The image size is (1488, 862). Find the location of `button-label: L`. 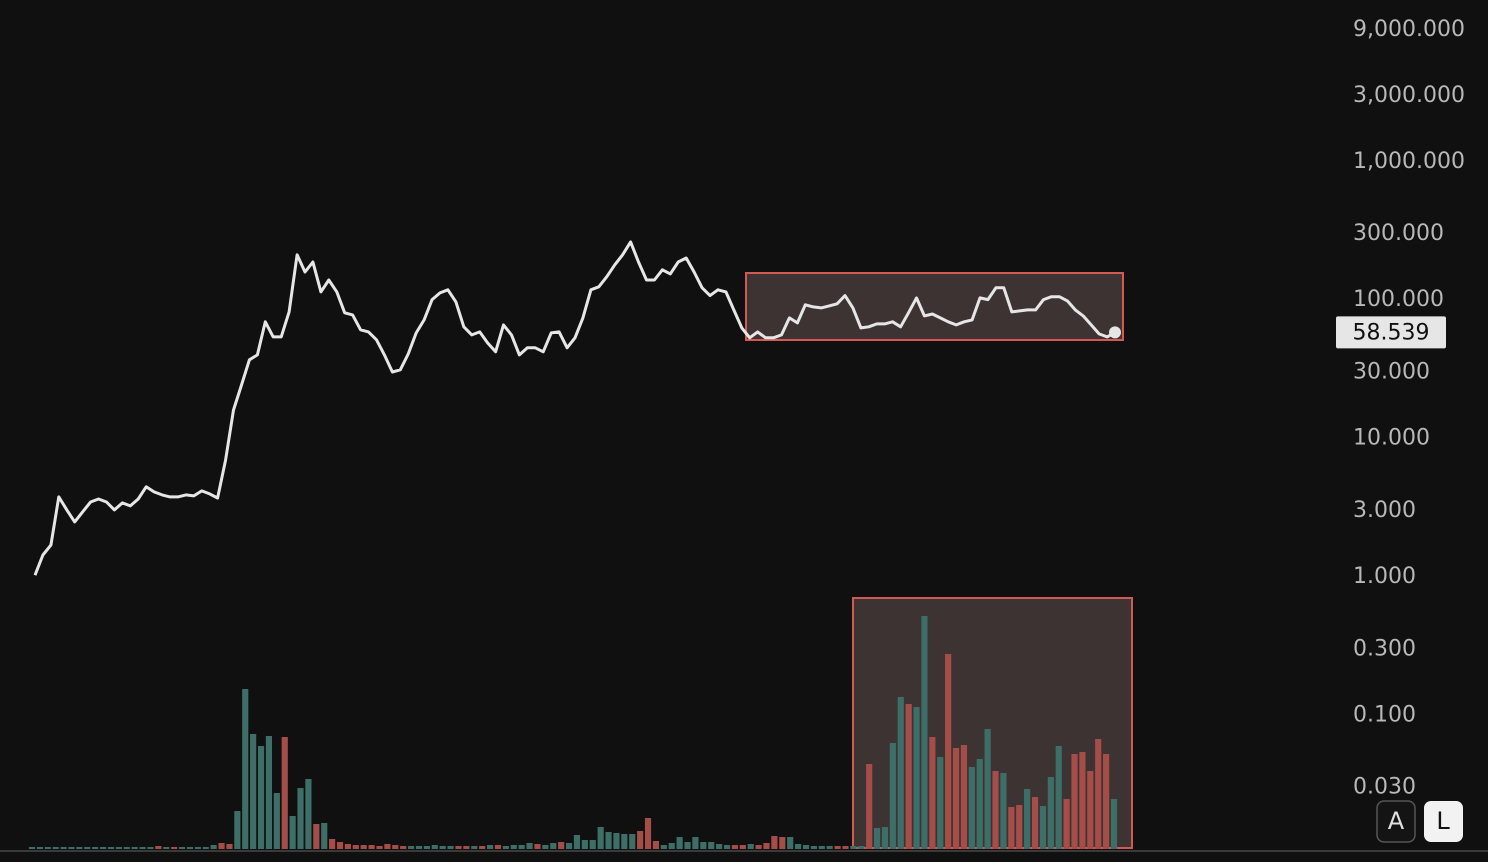

button-label: L is located at coordinates (1443, 821).